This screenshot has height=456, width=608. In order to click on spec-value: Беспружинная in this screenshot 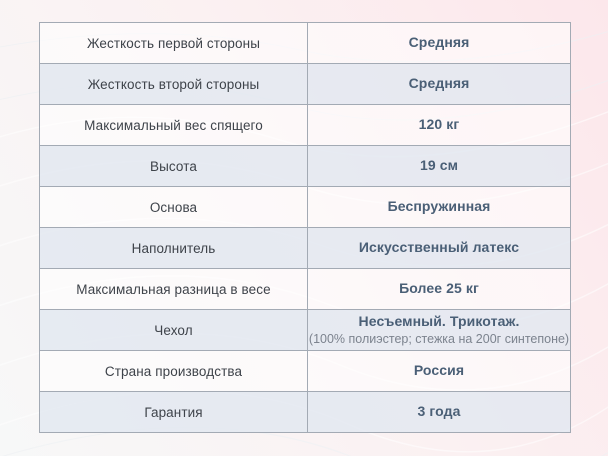, I will do `click(439, 207)`.